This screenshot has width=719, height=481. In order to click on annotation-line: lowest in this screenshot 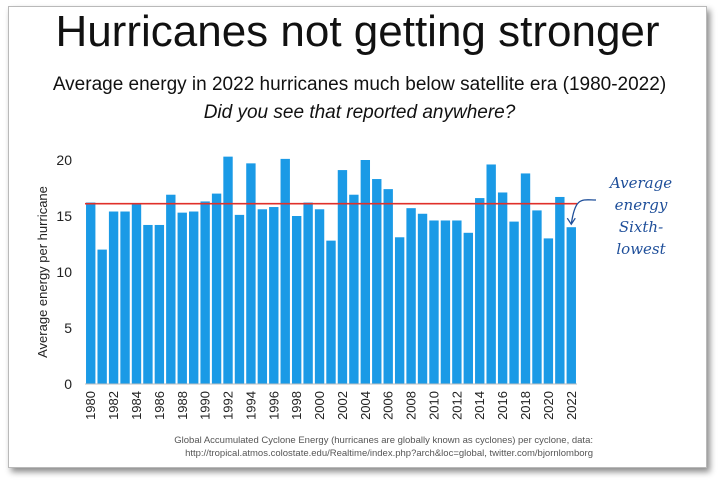, I will do `click(641, 249)`.